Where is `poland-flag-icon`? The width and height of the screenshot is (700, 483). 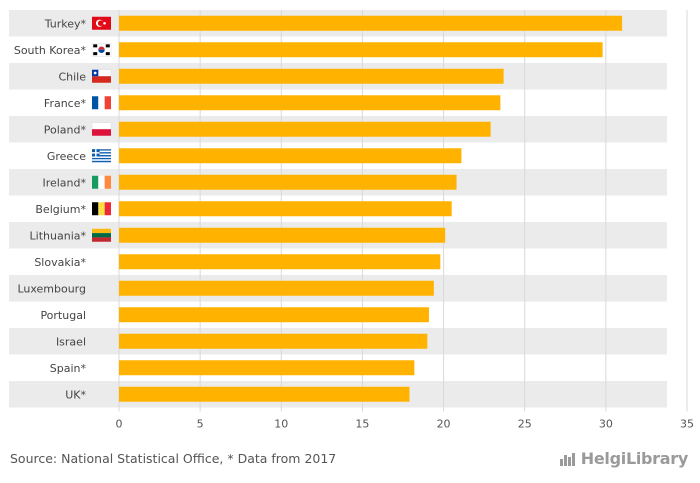 poland-flag-icon is located at coordinates (101, 129).